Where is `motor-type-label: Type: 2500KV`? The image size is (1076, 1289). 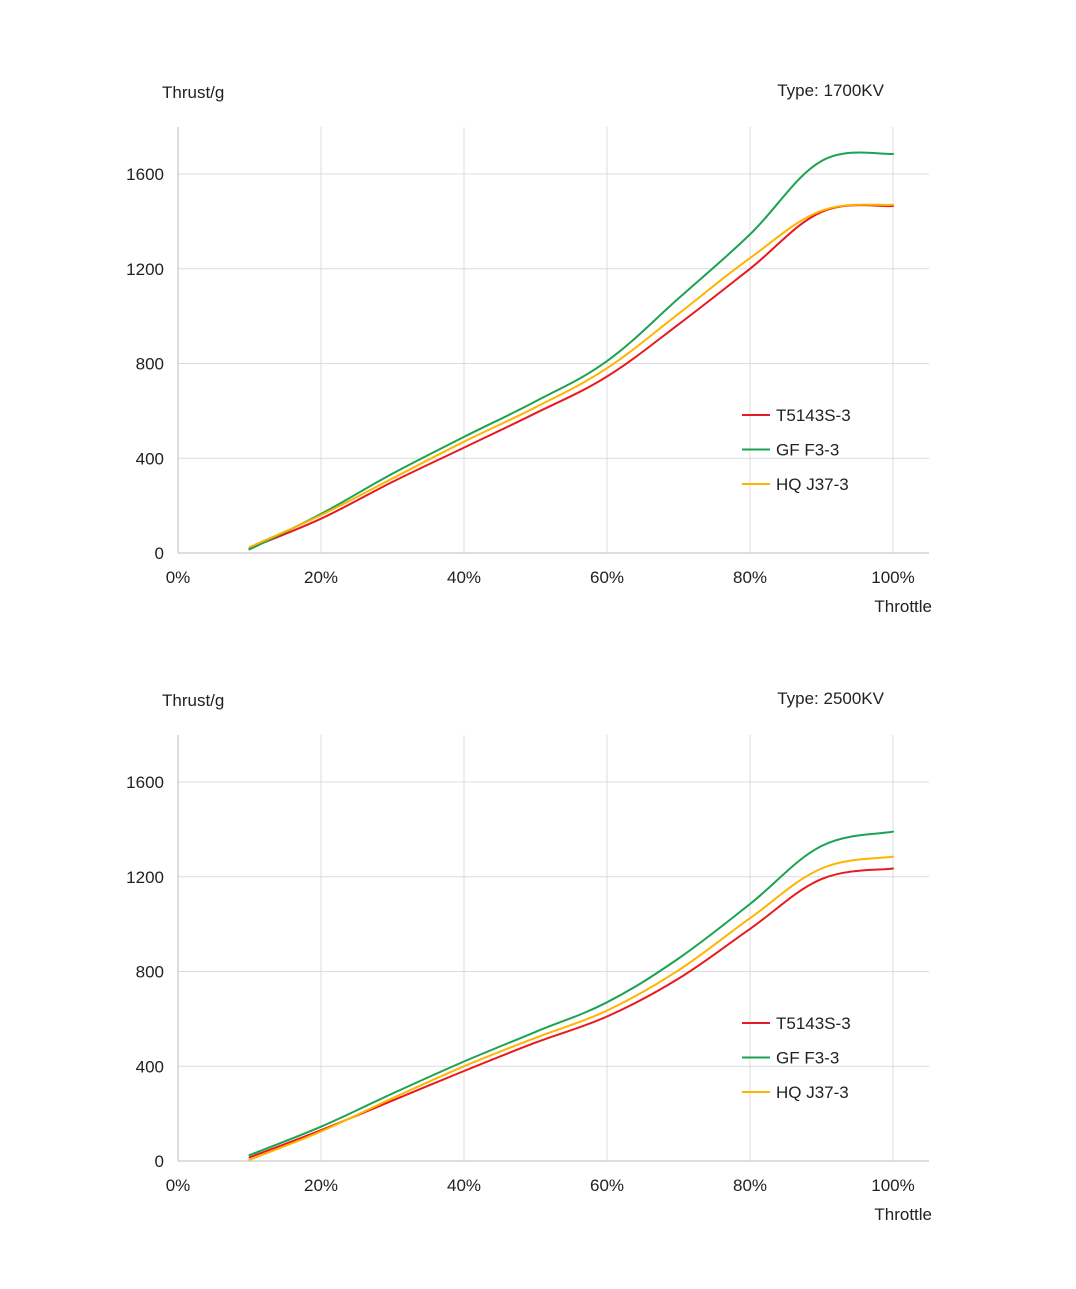
motor-type-label: Type: 2500KV is located at coordinates (830, 698).